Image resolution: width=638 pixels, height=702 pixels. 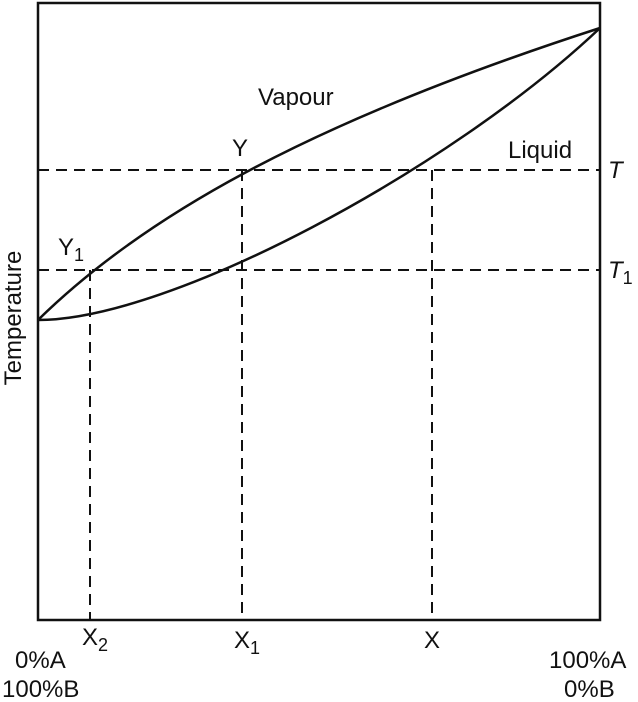 I want to click on vapour-label: Vapour, so click(x=296, y=97).